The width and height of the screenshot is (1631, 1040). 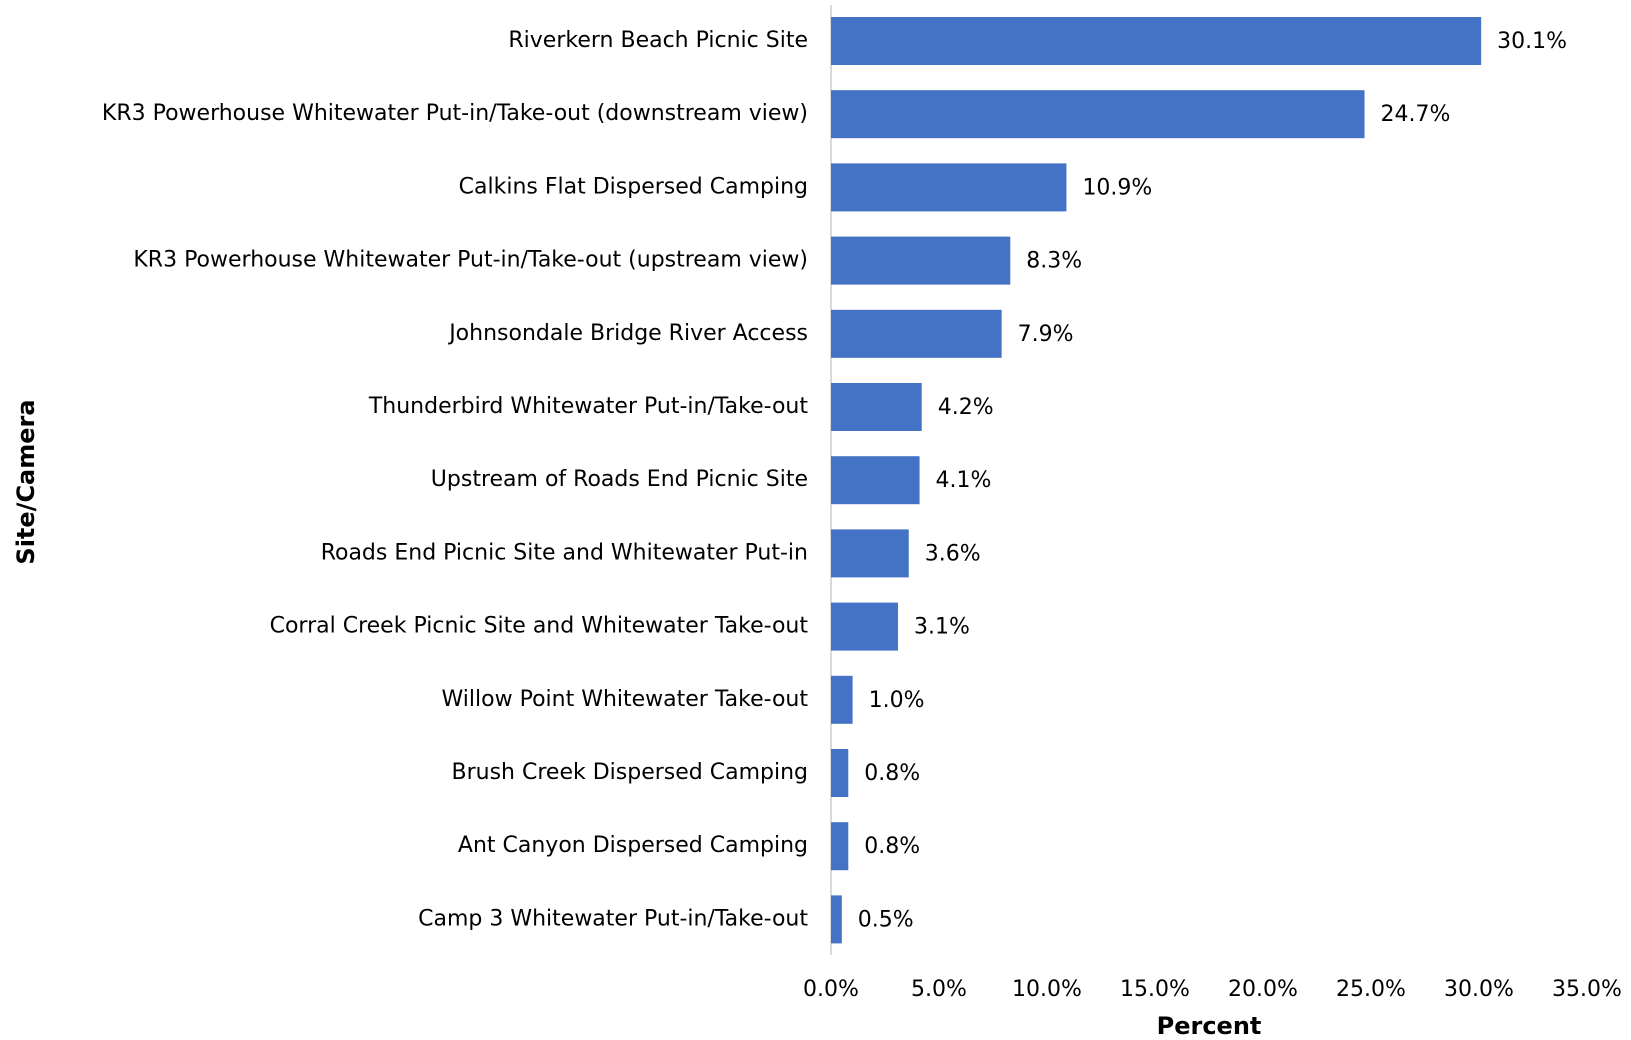 What do you see at coordinates (1209, 1026) in the screenshot?
I see `x-axis-title: Percent` at bounding box center [1209, 1026].